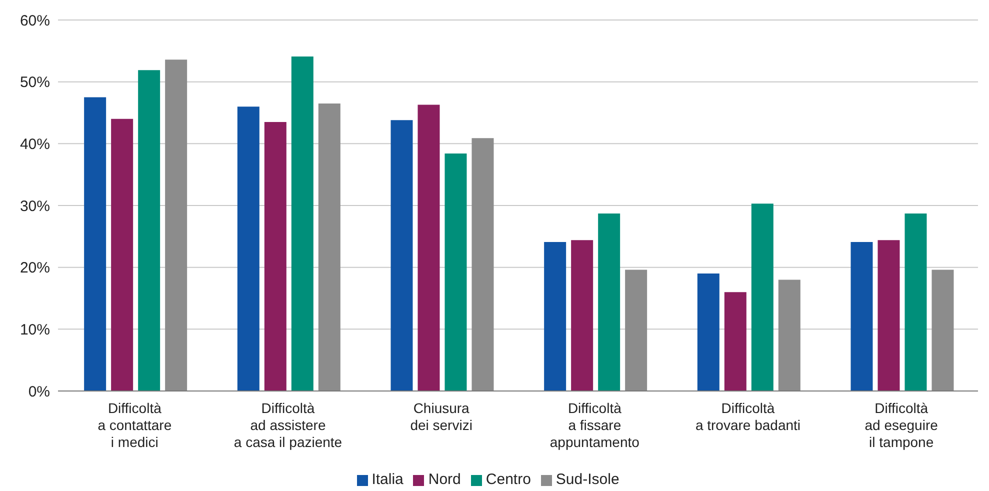  I want to click on y-tick-label: 40%, so click(35, 144).